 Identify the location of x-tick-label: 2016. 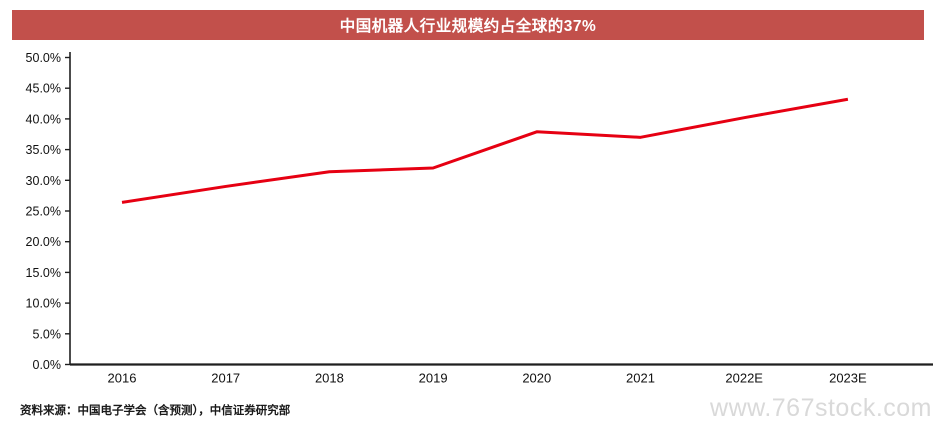
(122, 378).